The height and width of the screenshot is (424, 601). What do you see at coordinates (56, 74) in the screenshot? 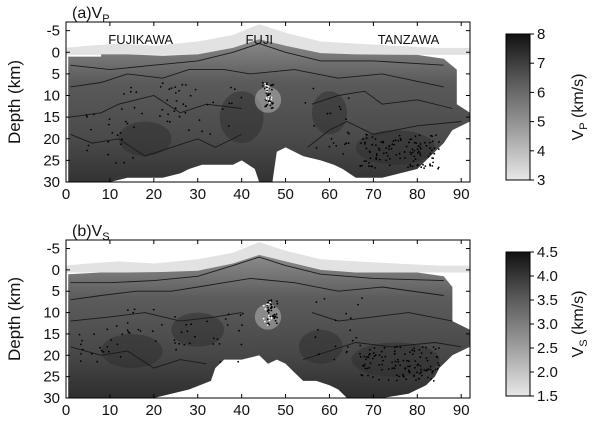
I see `y-tick-label: 5` at bounding box center [56, 74].